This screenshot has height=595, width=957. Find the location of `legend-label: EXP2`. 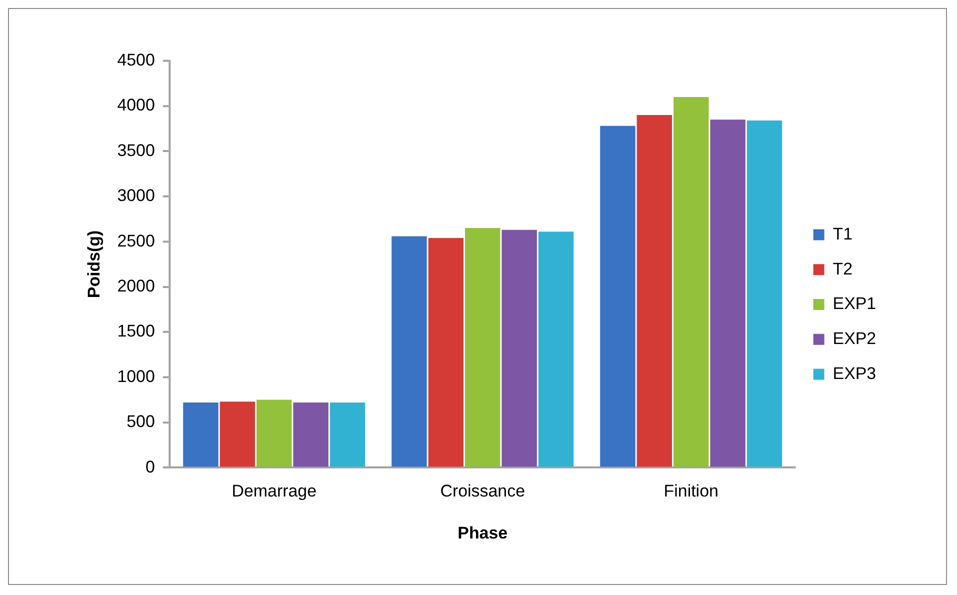

legend-label: EXP2 is located at coordinates (854, 338).